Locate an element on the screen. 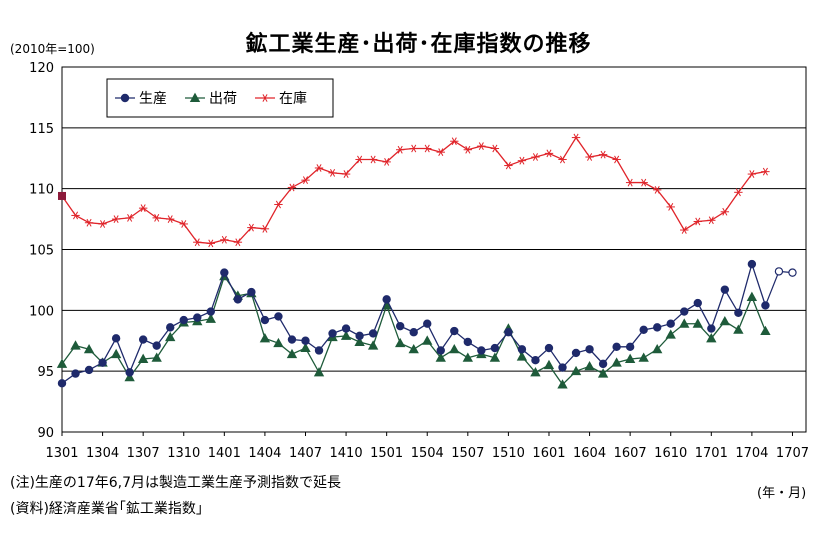 The image size is (837, 542). x-tick-label: 1610 is located at coordinates (670, 453).